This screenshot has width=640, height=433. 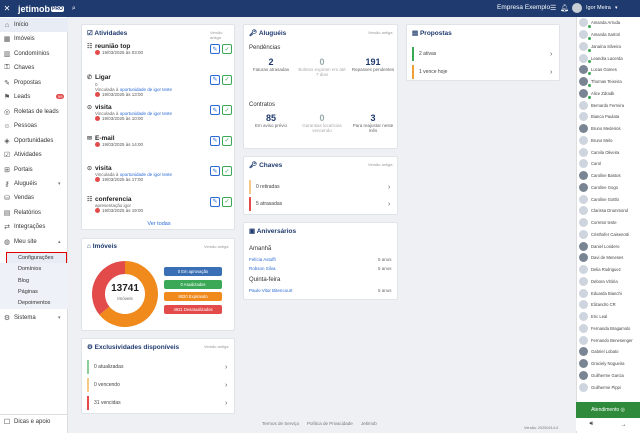 I want to click on summary-row: 0 retiradas ›, so click(x=321, y=187).